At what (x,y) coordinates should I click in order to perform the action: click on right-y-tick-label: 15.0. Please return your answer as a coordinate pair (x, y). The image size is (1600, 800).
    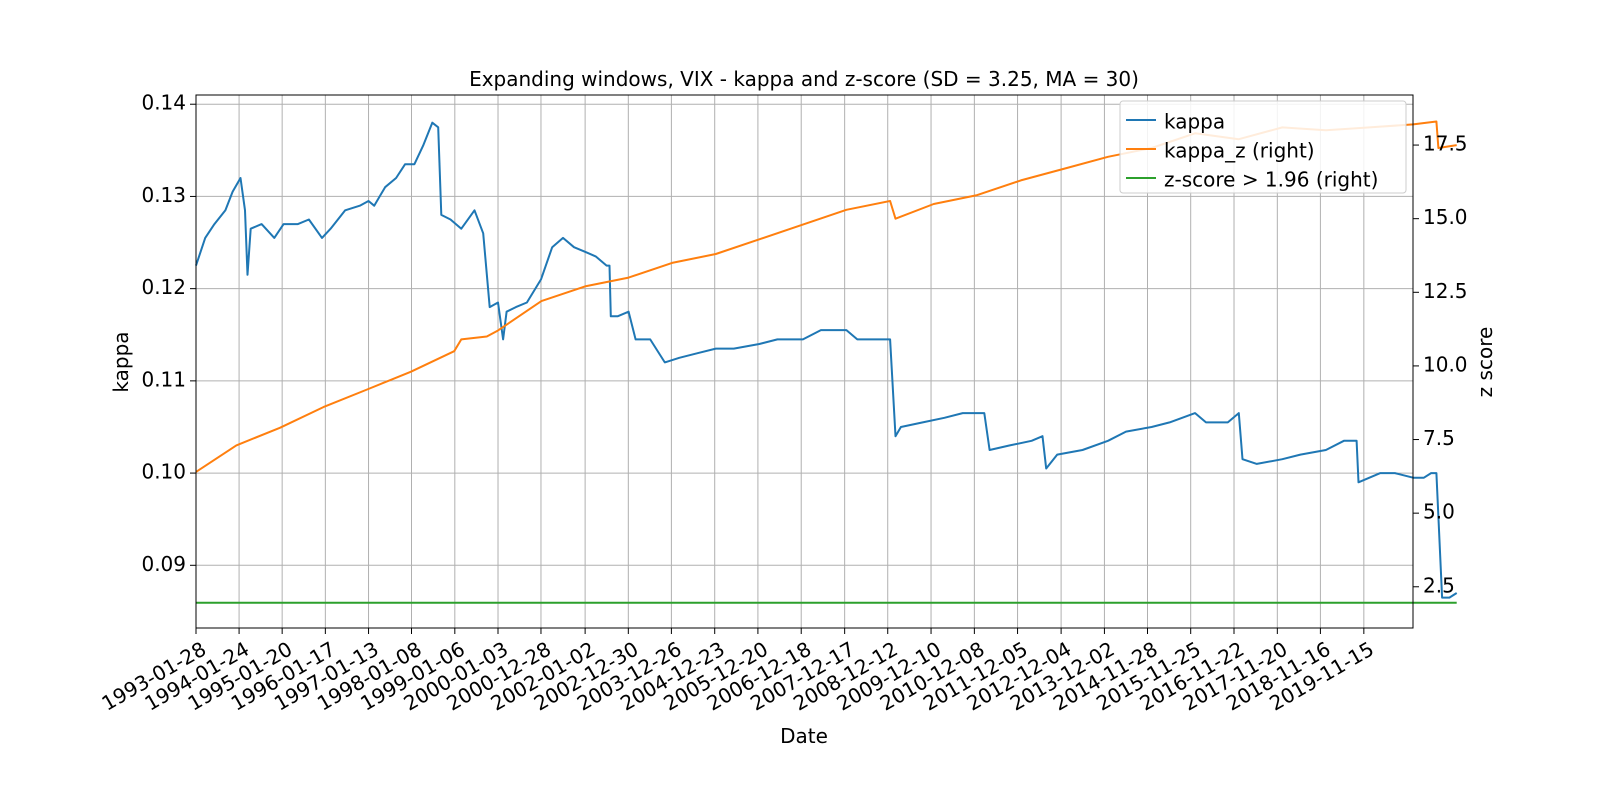
    Looking at the image, I should click on (1445, 217).